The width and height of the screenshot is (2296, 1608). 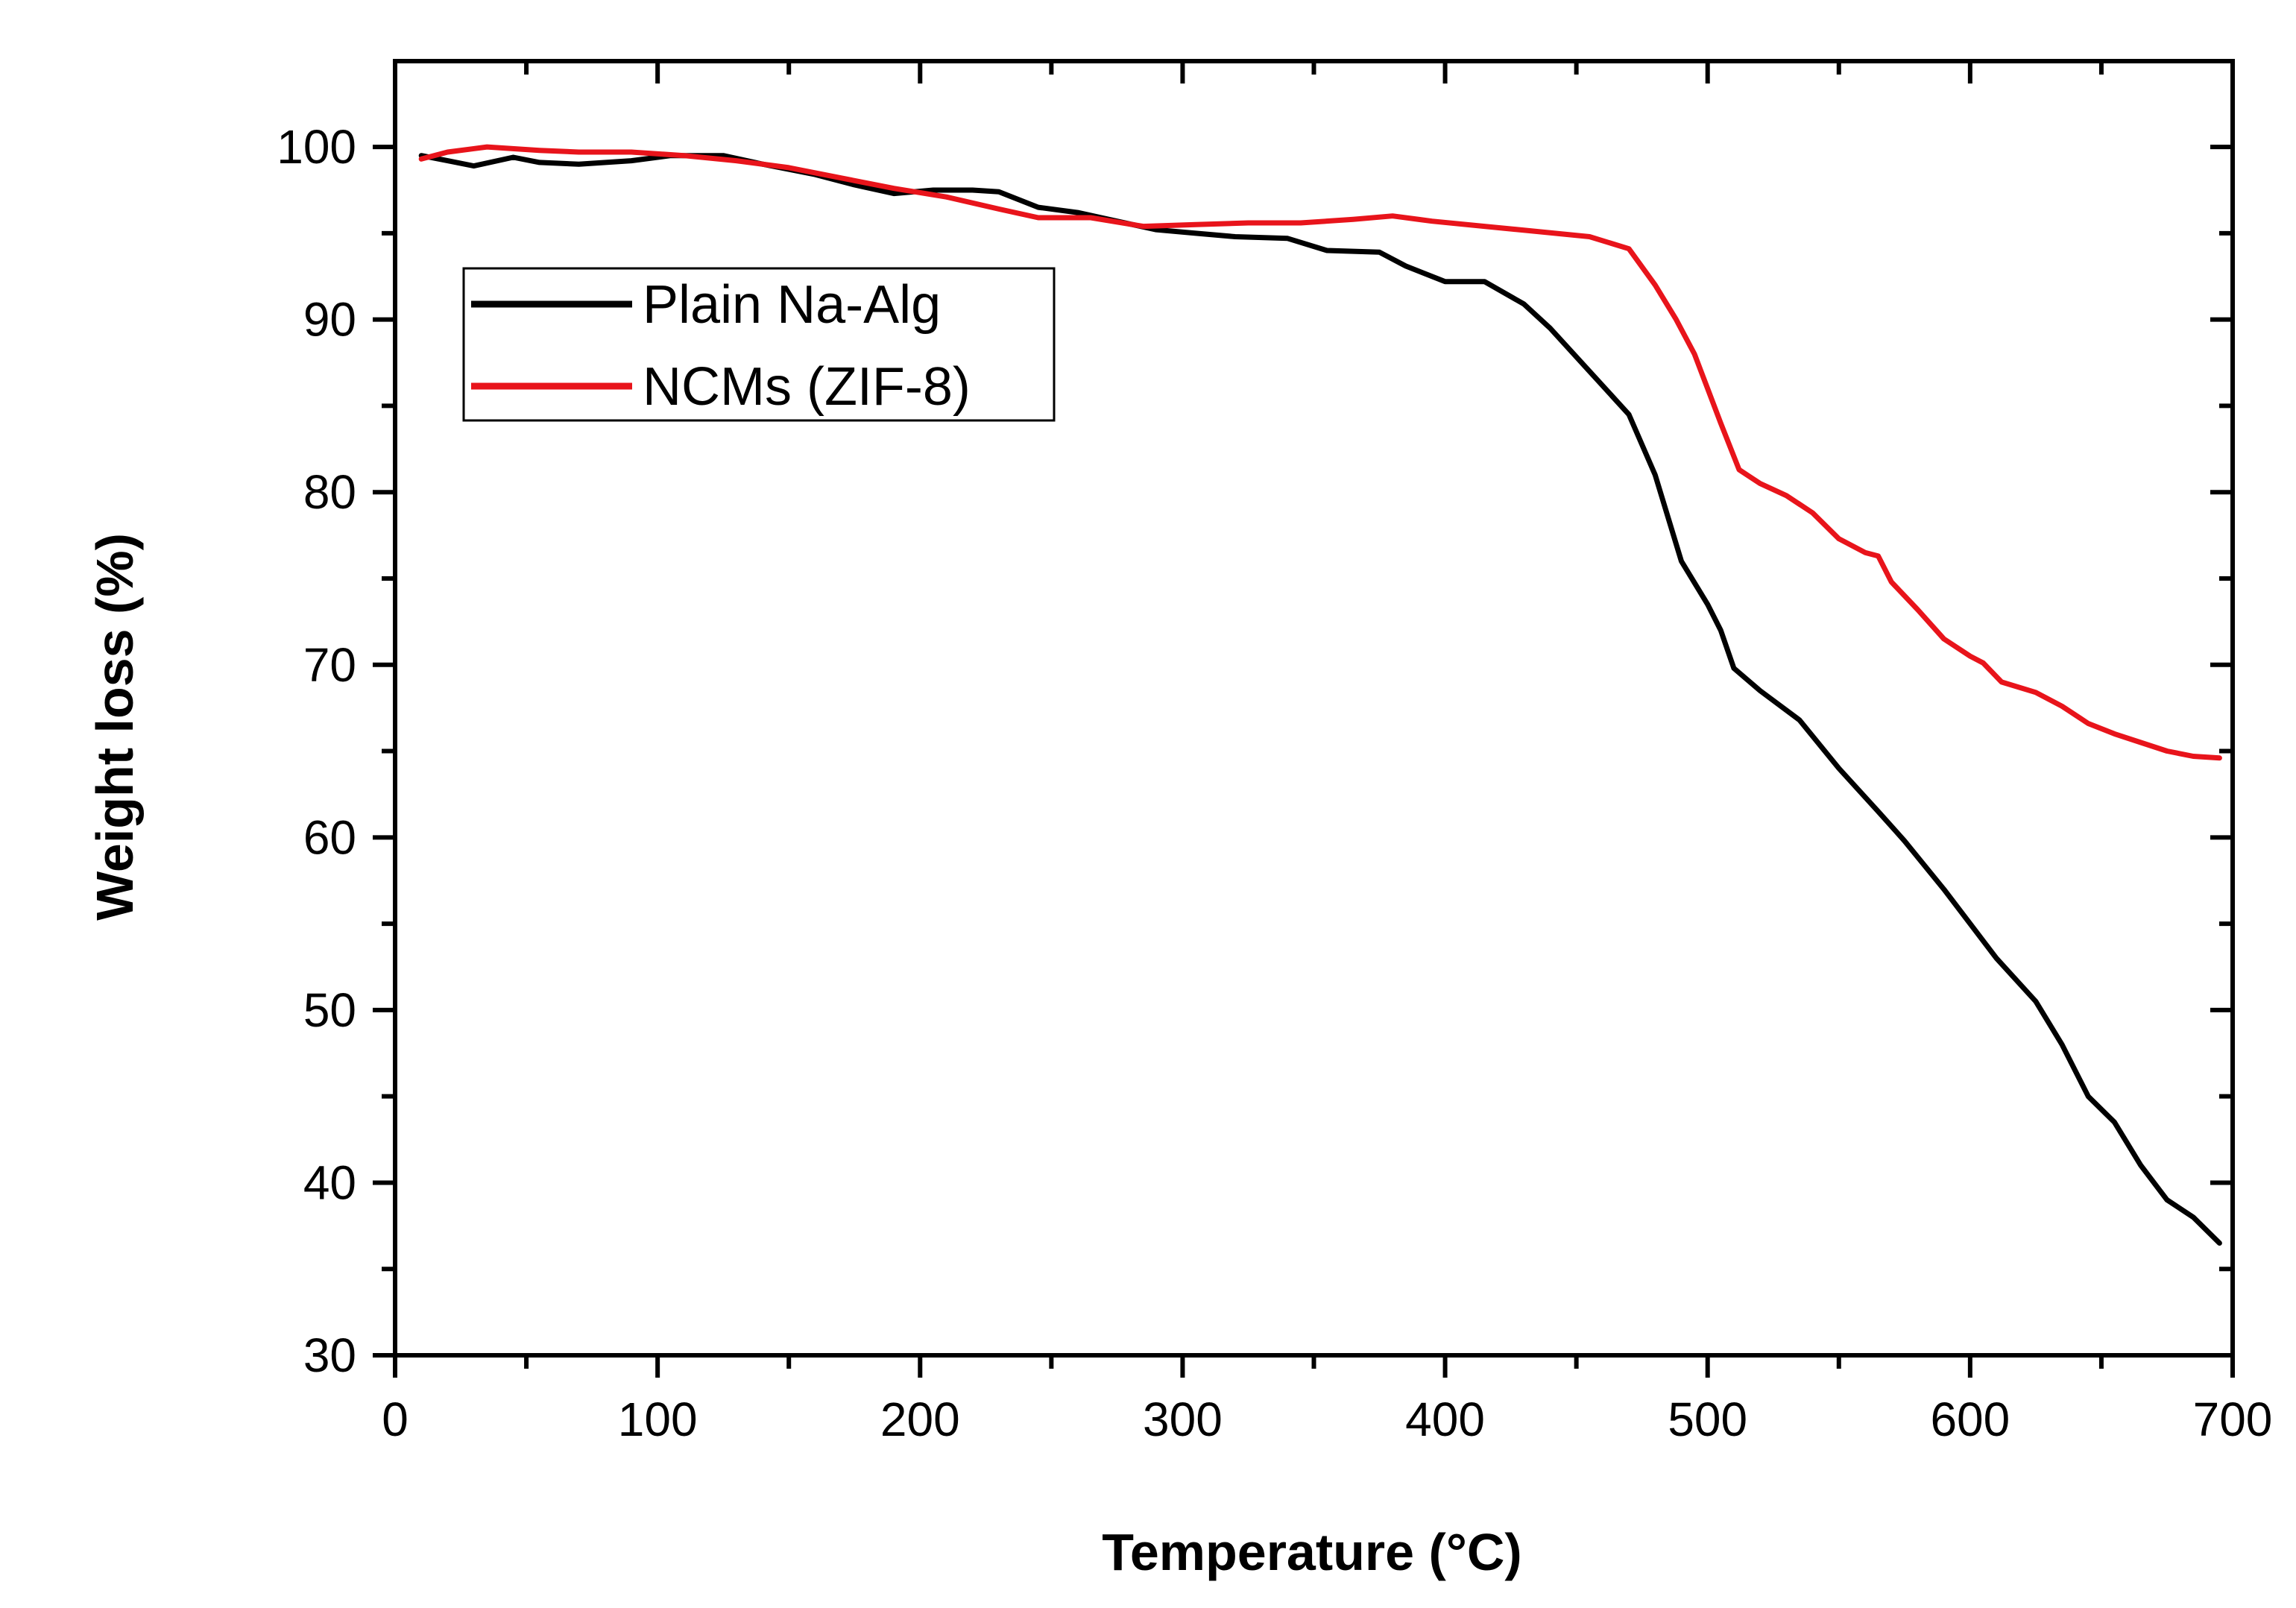 What do you see at coordinates (115, 727) in the screenshot?
I see `y-axis-title: Weight loss (%)` at bounding box center [115, 727].